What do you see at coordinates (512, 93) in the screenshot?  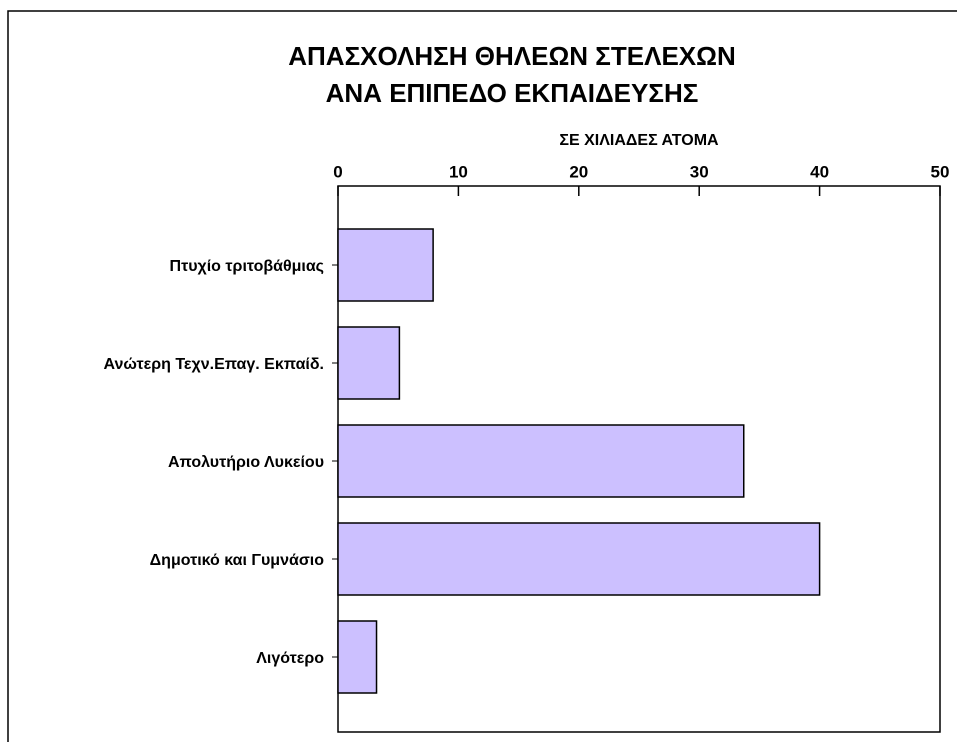 I see `chart-title: ΑΝΑ ΕΠΙΠΕΔΟ ΕΚΠΑΙΔΕΥΣΗΣ` at bounding box center [512, 93].